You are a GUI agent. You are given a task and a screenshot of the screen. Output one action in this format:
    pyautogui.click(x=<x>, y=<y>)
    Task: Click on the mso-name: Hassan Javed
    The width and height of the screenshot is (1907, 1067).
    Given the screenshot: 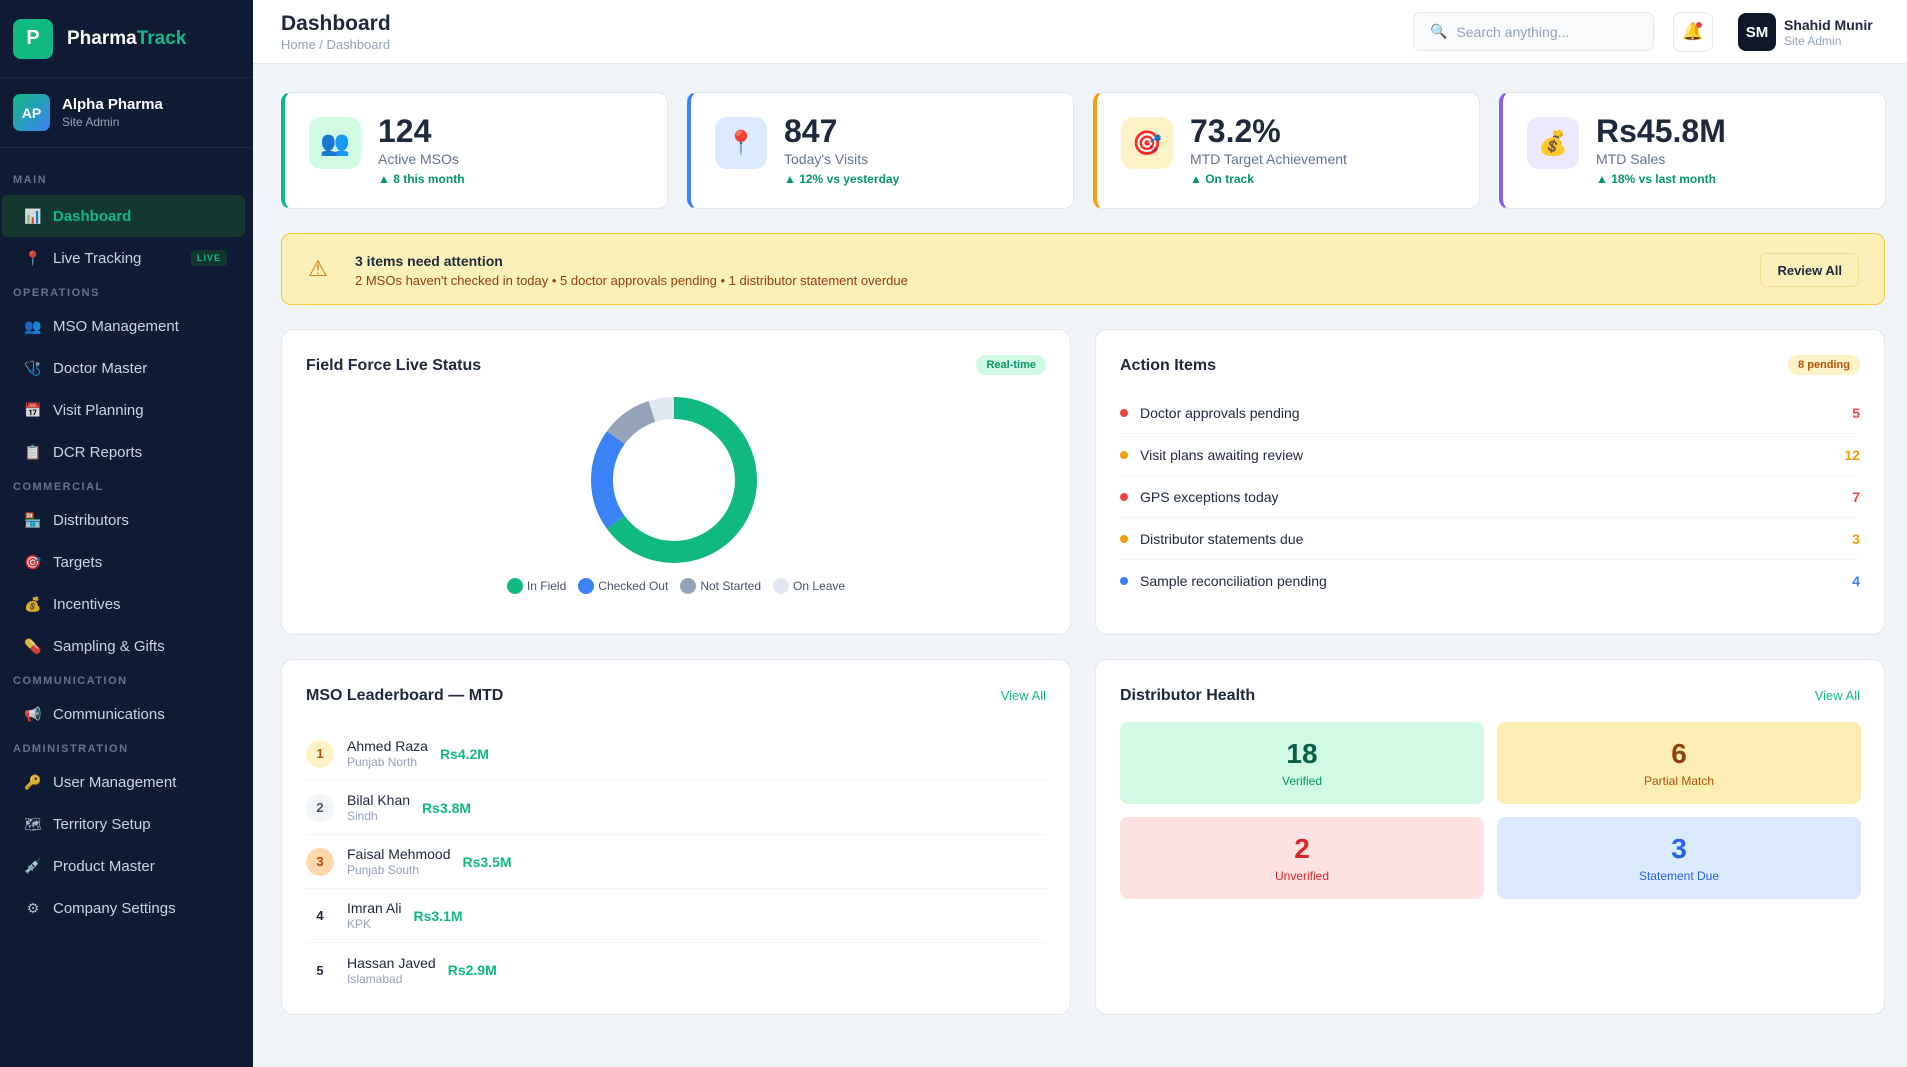 What is the action you would take?
    pyautogui.click(x=391, y=962)
    